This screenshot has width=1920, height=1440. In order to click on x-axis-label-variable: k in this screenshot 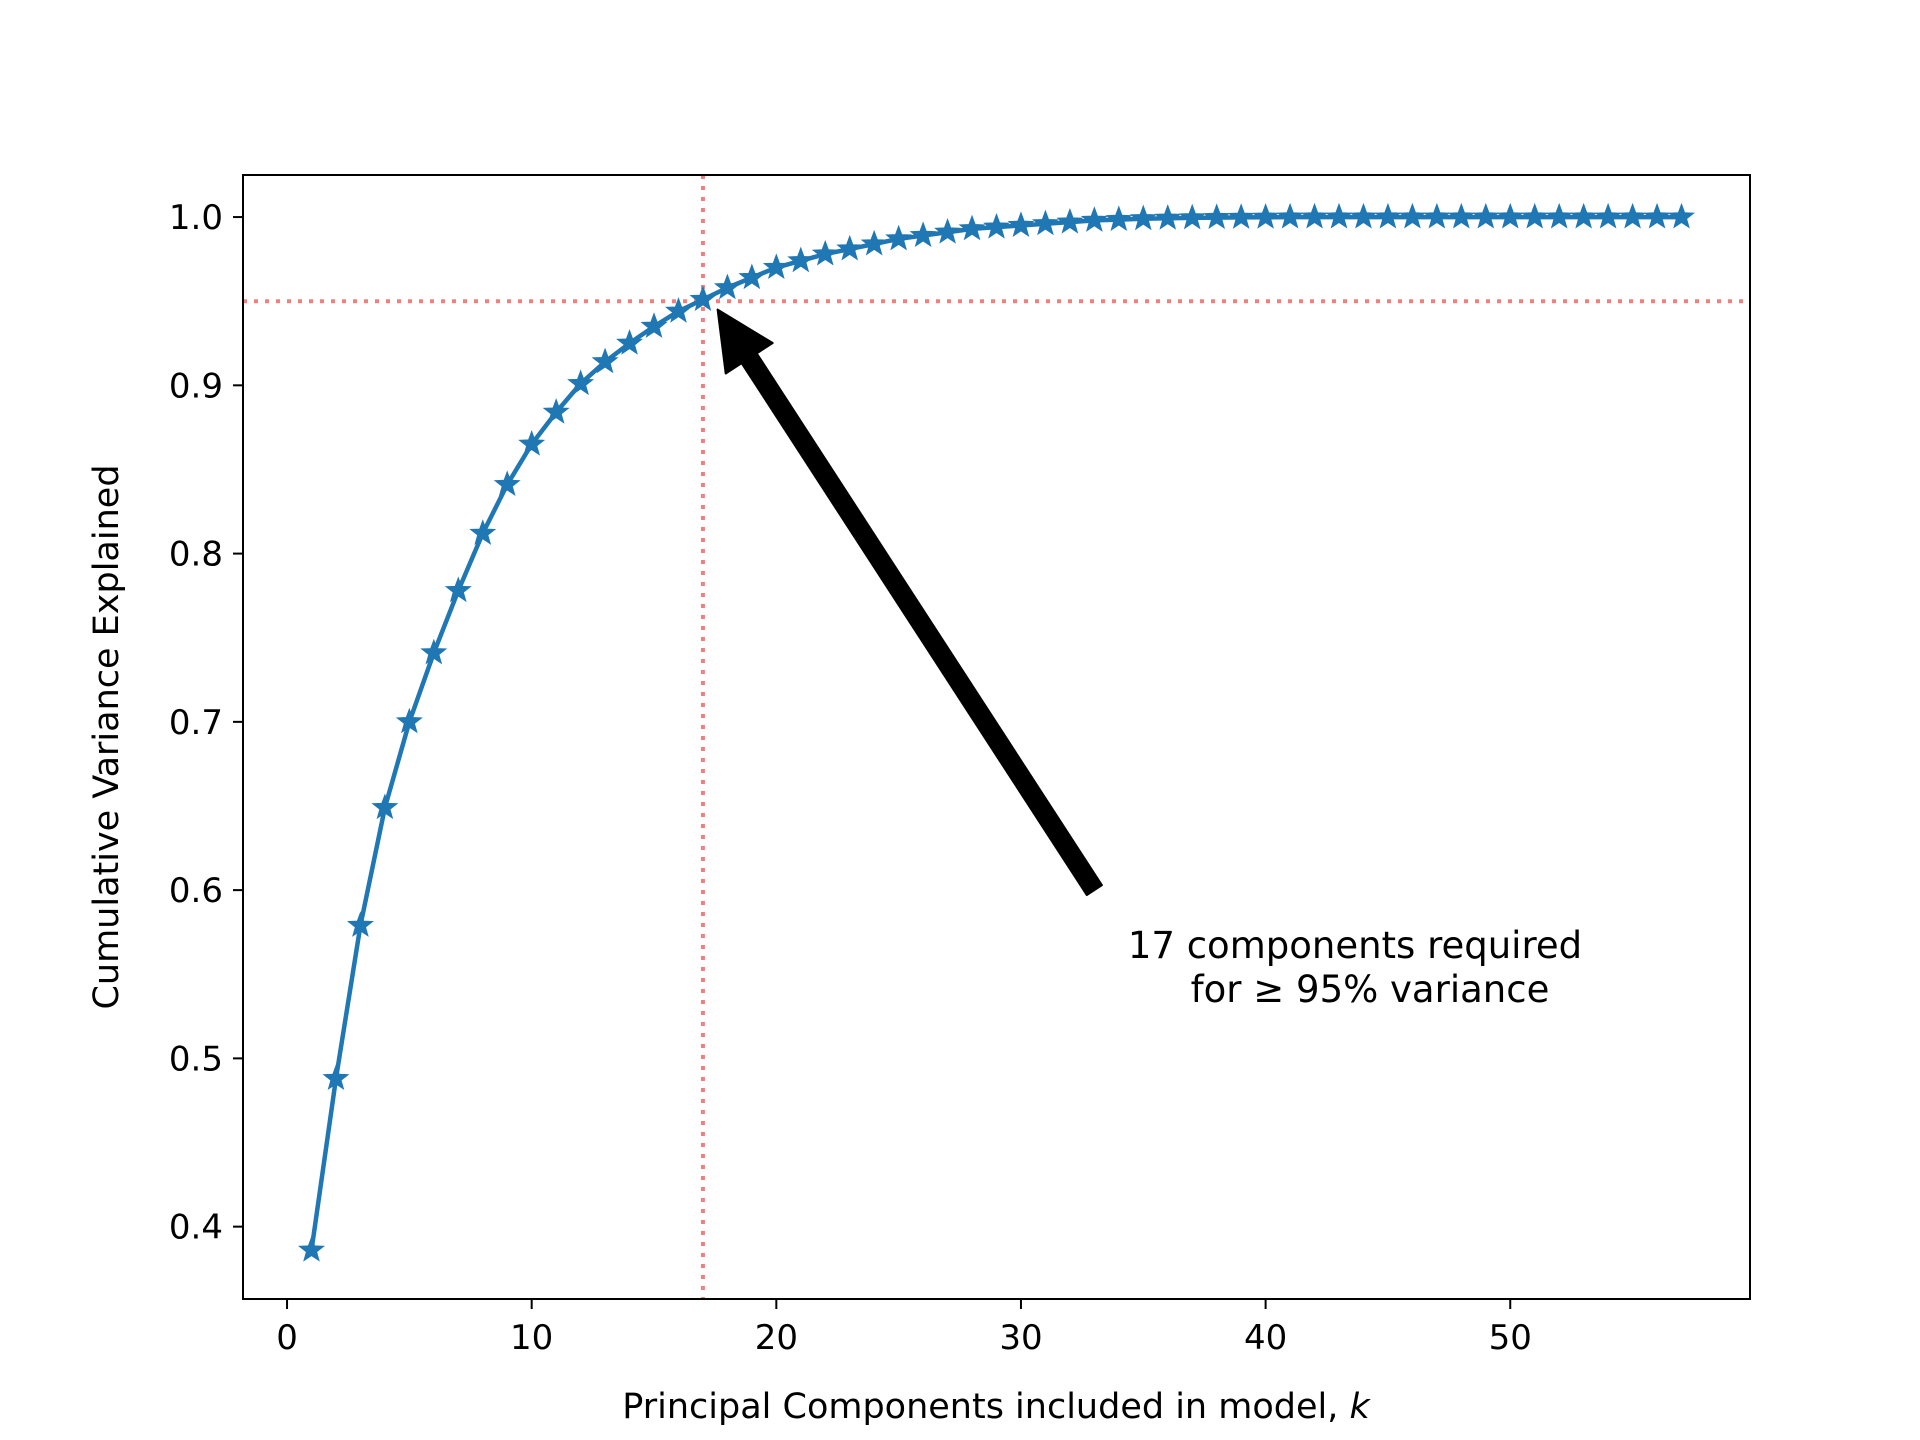, I will do `click(1360, 1407)`.